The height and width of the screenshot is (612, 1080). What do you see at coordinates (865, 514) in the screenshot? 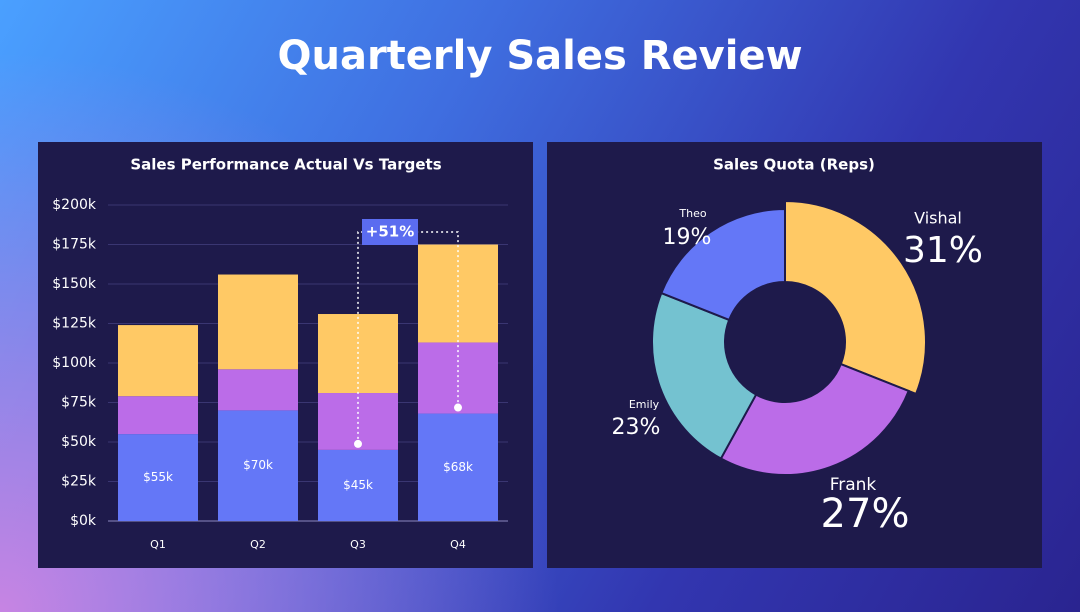
I see `slice-value-label: 27%` at bounding box center [865, 514].